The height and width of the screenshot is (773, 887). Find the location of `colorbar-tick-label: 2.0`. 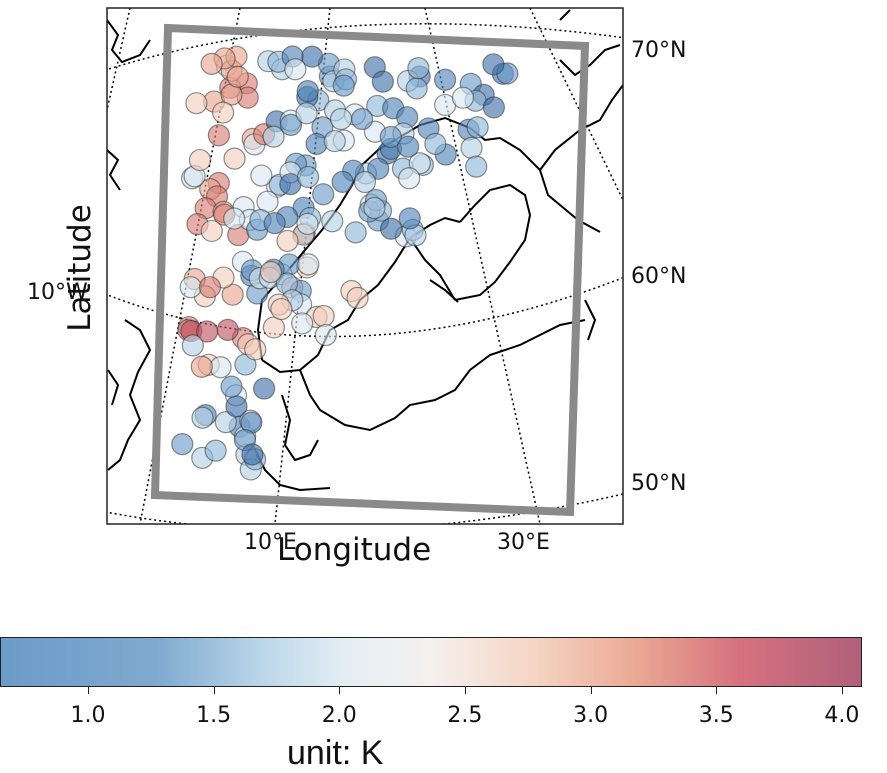

colorbar-tick-label: 2.0 is located at coordinates (339, 715).